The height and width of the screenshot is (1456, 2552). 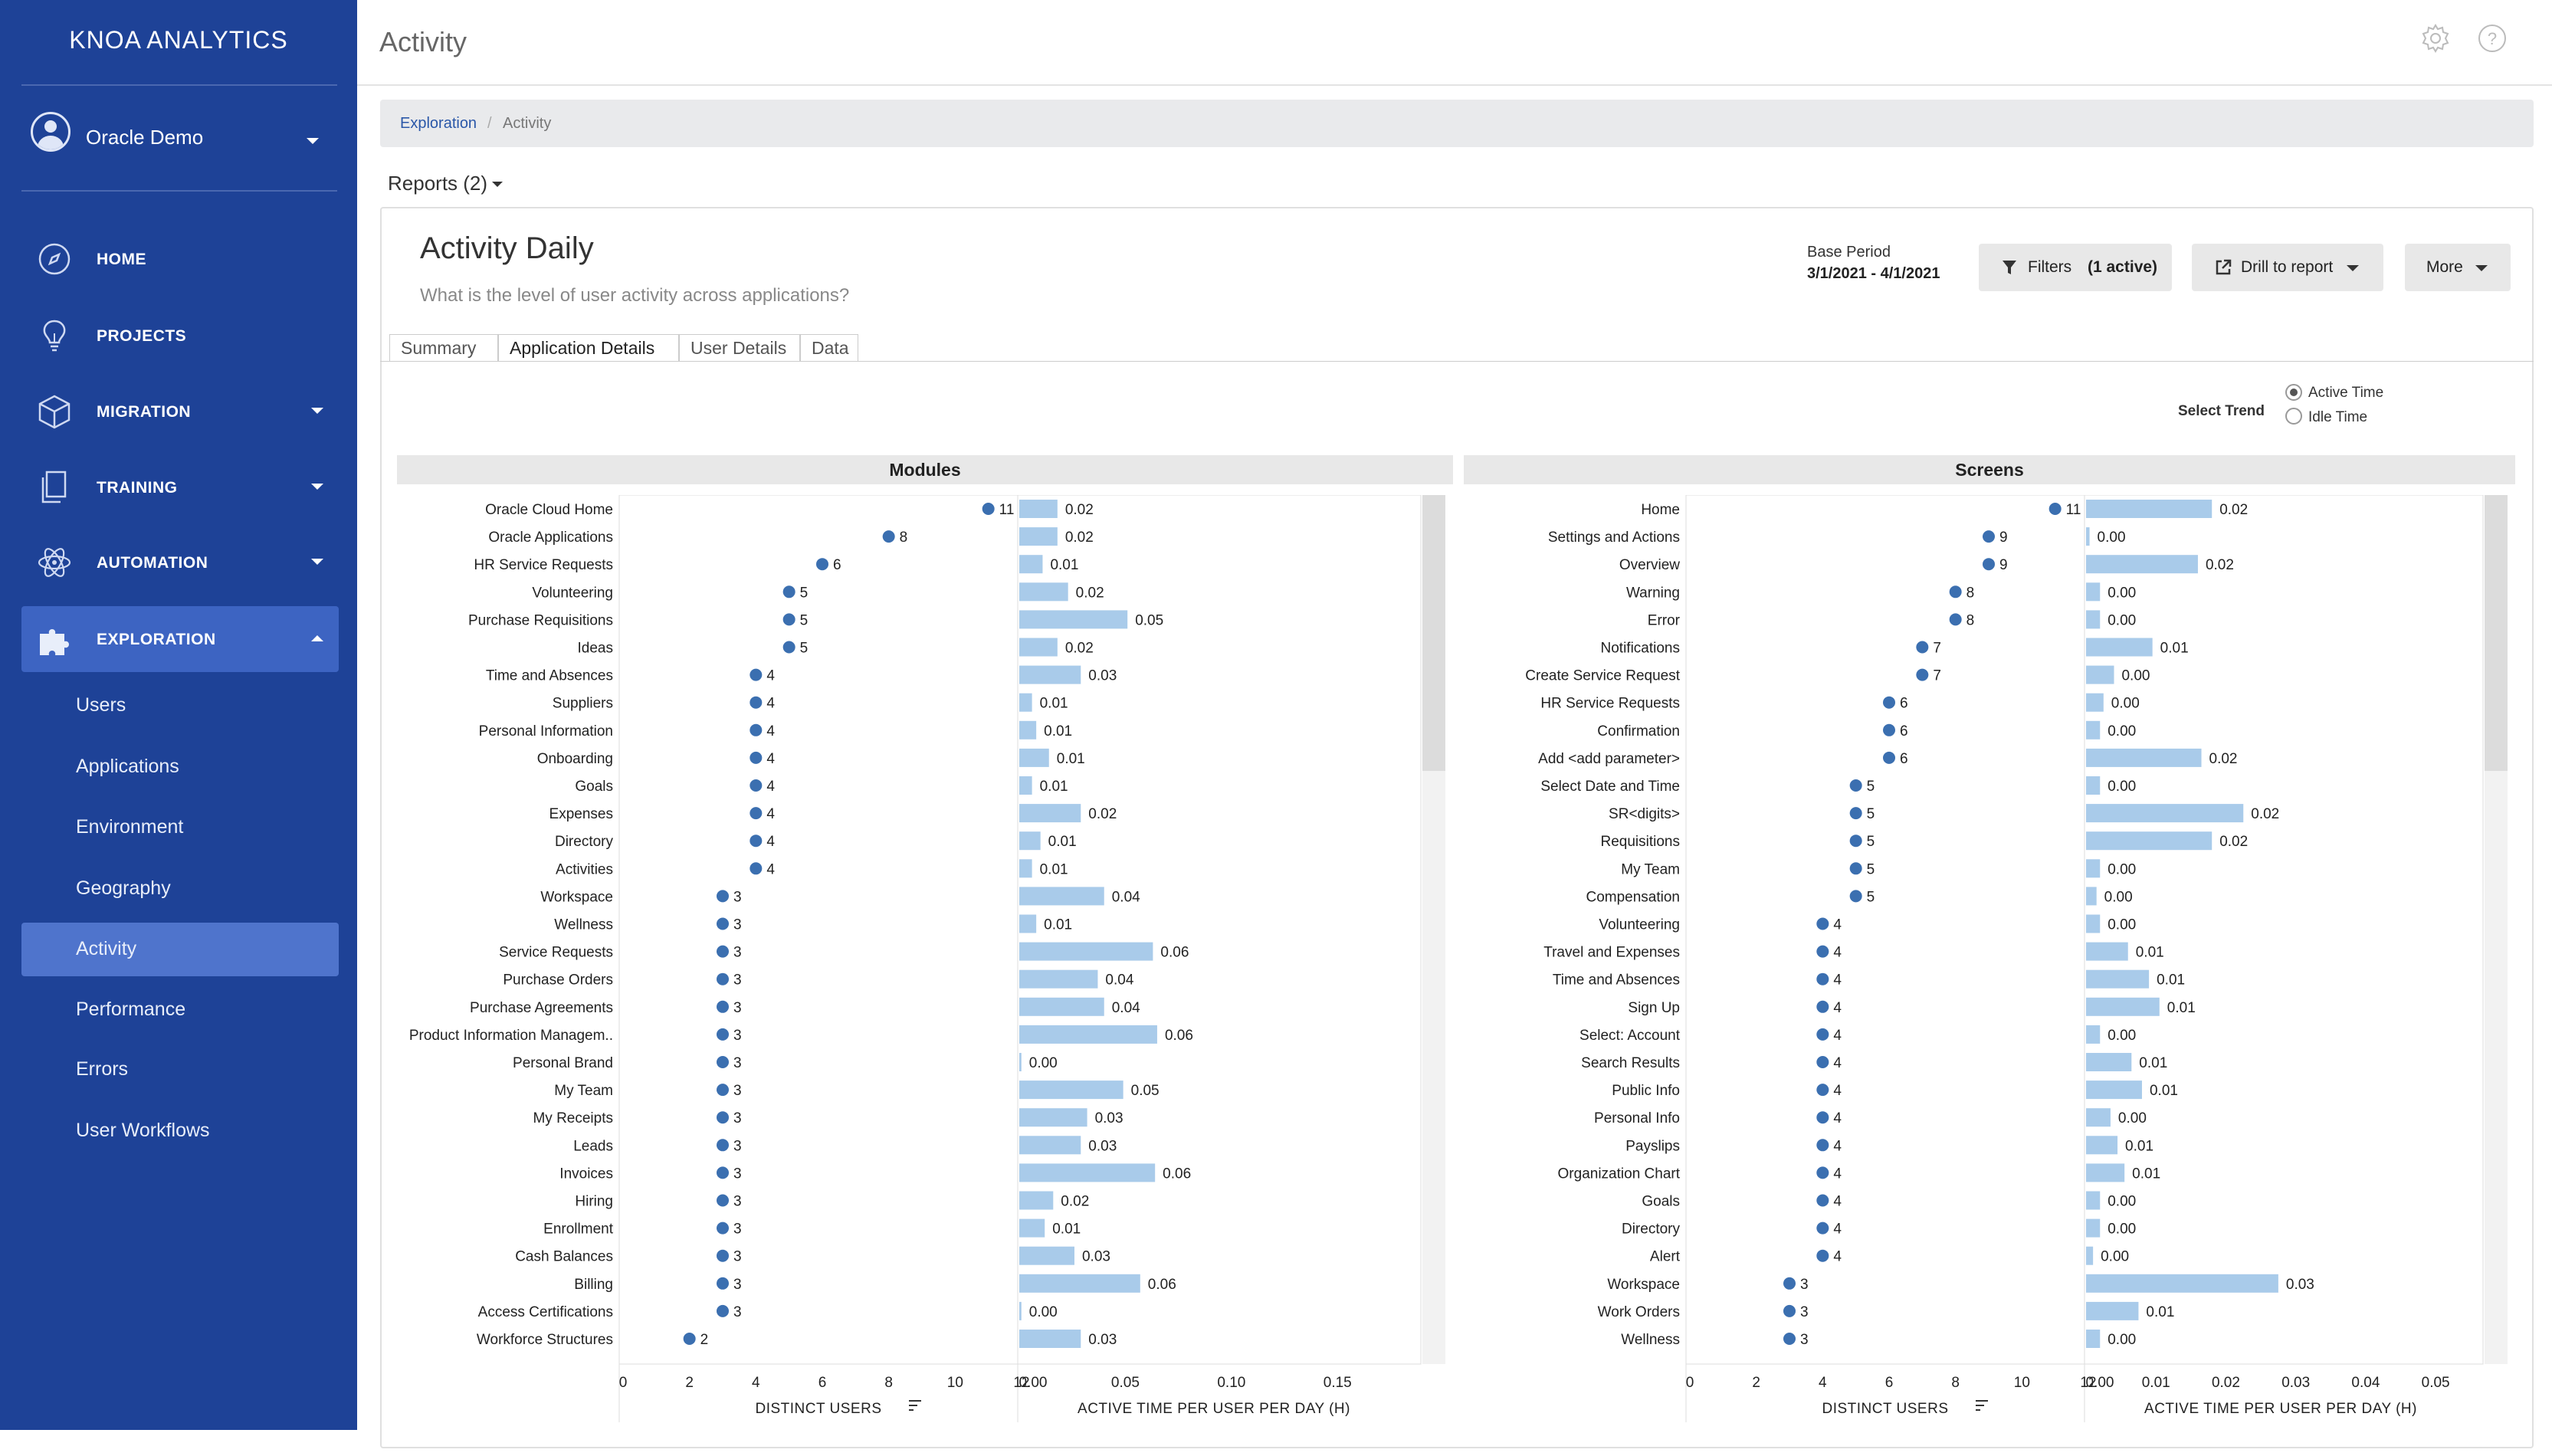 What do you see at coordinates (180, 487) in the screenshot?
I see `nav-training: TRAINING` at bounding box center [180, 487].